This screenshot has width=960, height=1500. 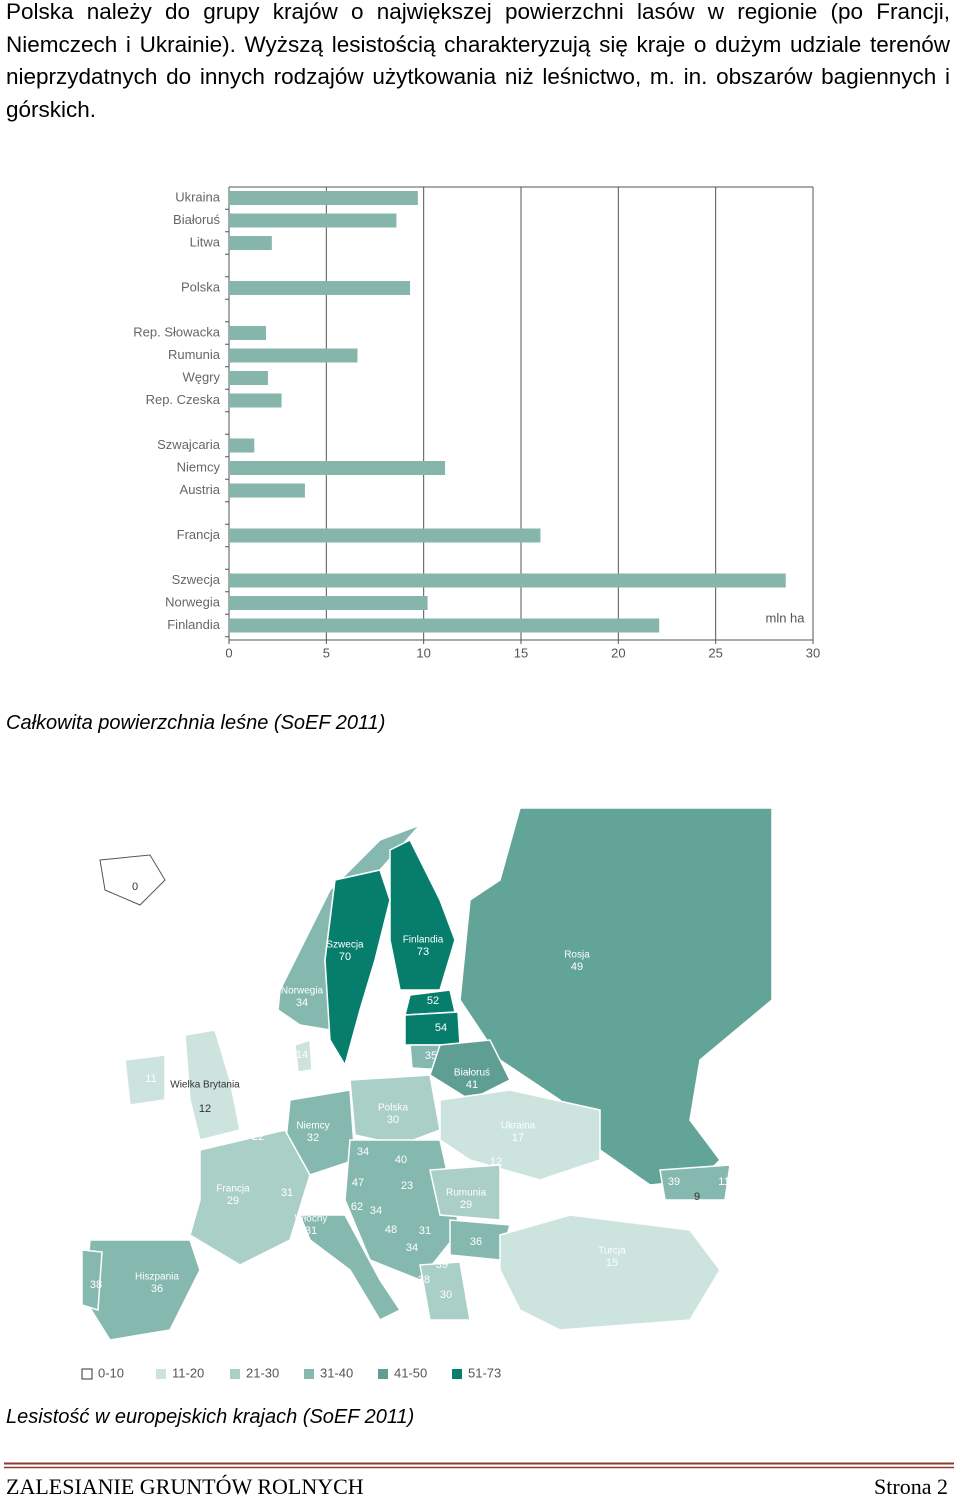 I want to click on footer-title: ZALESIANIE GRUNTÓW ROLNYCH, so click(x=185, y=1486).